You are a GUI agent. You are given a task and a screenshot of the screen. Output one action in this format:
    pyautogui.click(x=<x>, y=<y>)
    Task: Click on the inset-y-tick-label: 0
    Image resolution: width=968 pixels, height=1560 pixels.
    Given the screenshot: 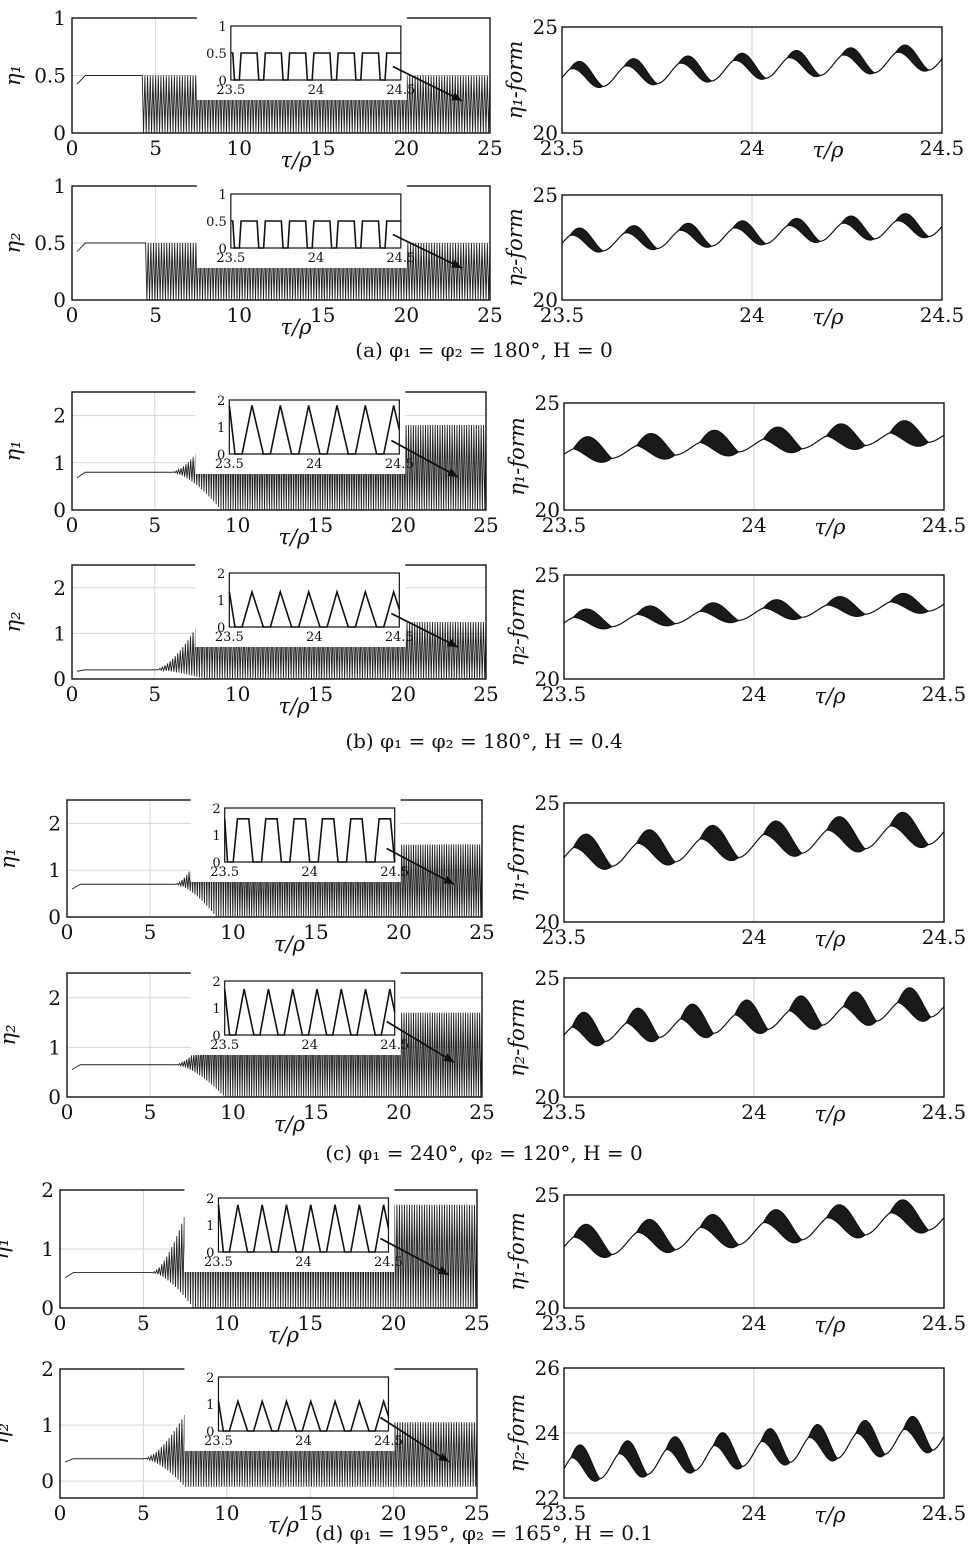 What is the action you would take?
    pyautogui.click(x=210, y=1432)
    